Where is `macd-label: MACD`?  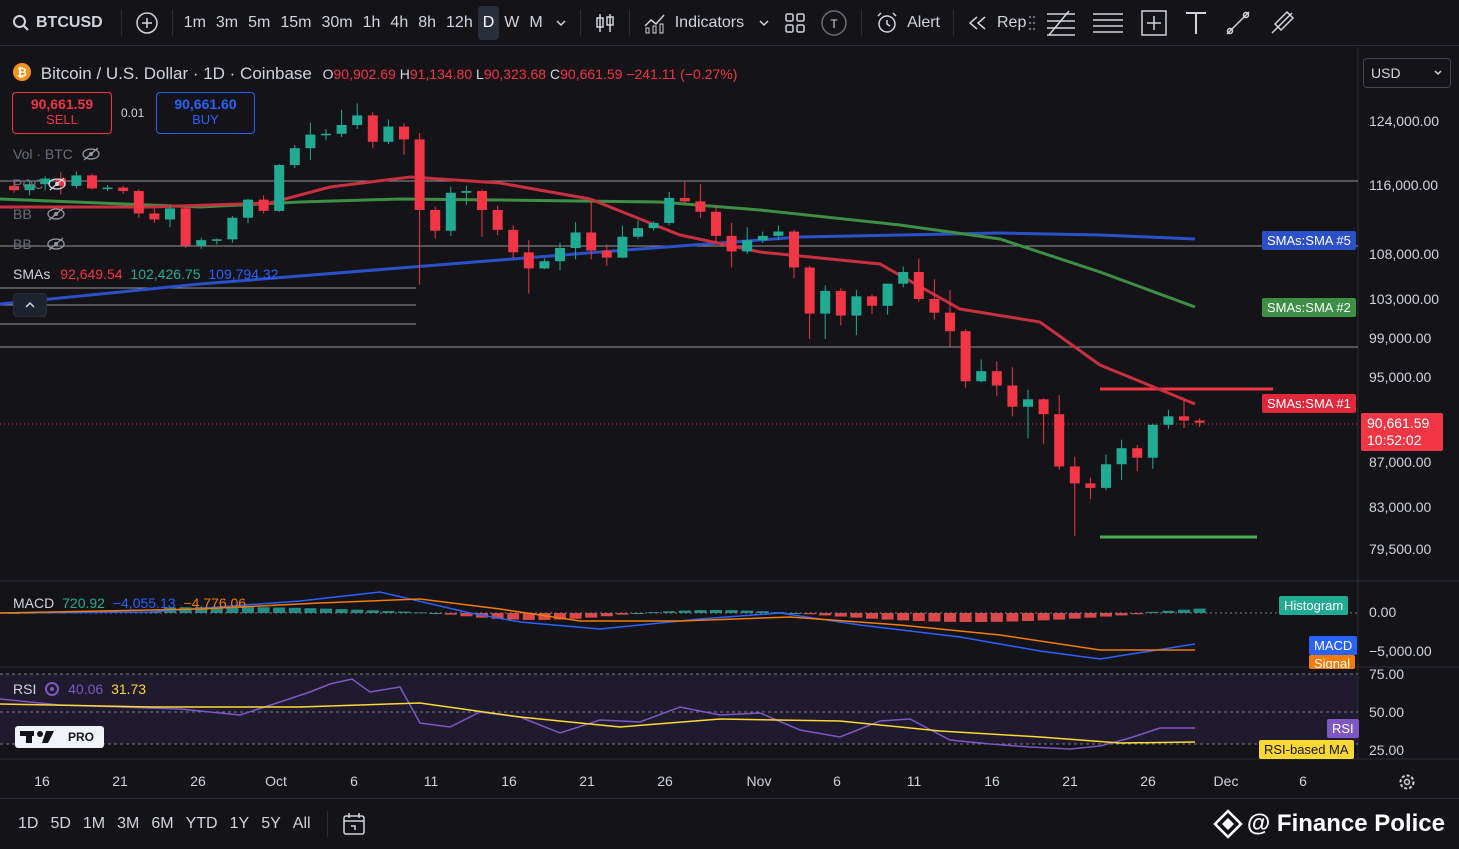
macd-label: MACD is located at coordinates (34, 603).